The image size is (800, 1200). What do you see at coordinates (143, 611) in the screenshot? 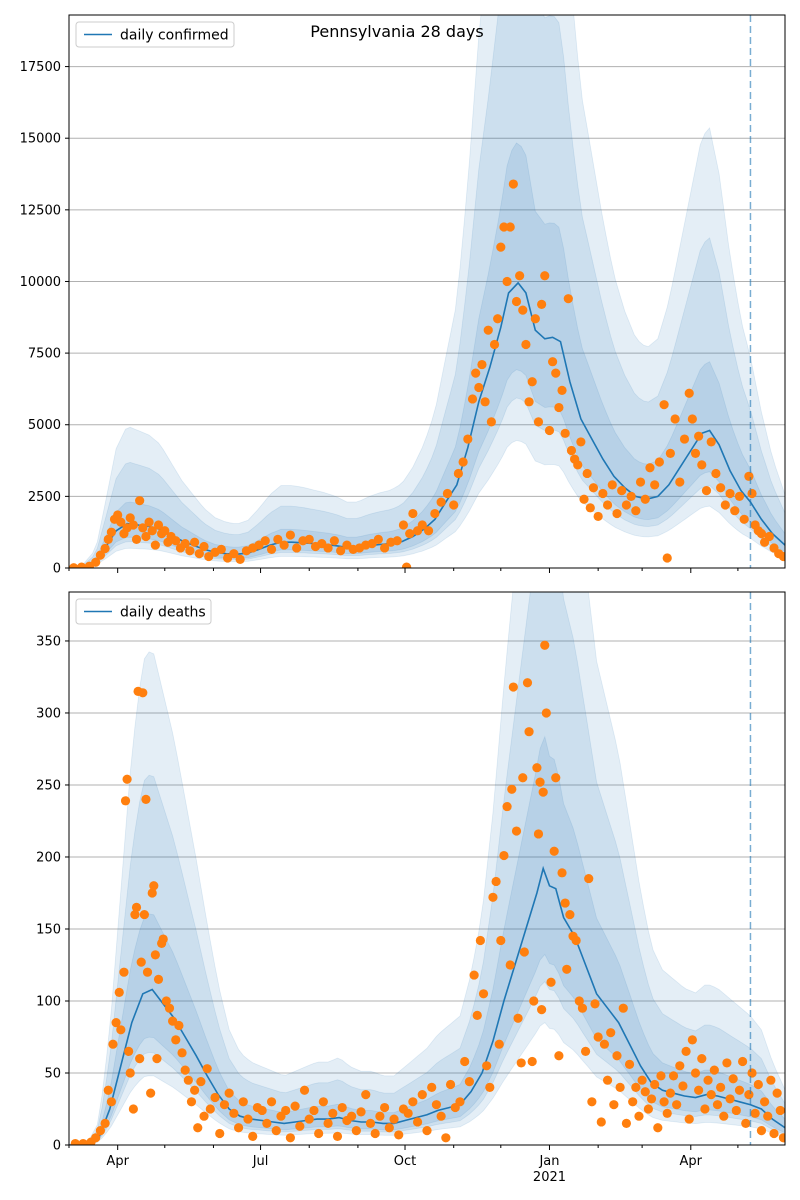
I see `legend: daily deaths` at bounding box center [143, 611].